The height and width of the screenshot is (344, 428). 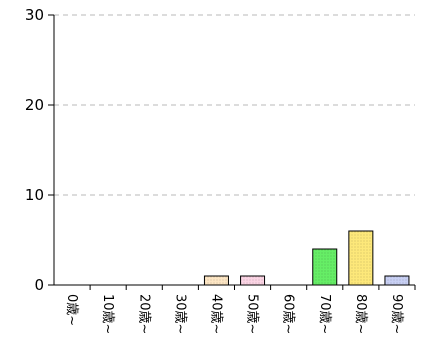 I want to click on x-tick-label: 60歳~, so click(x=288, y=314).